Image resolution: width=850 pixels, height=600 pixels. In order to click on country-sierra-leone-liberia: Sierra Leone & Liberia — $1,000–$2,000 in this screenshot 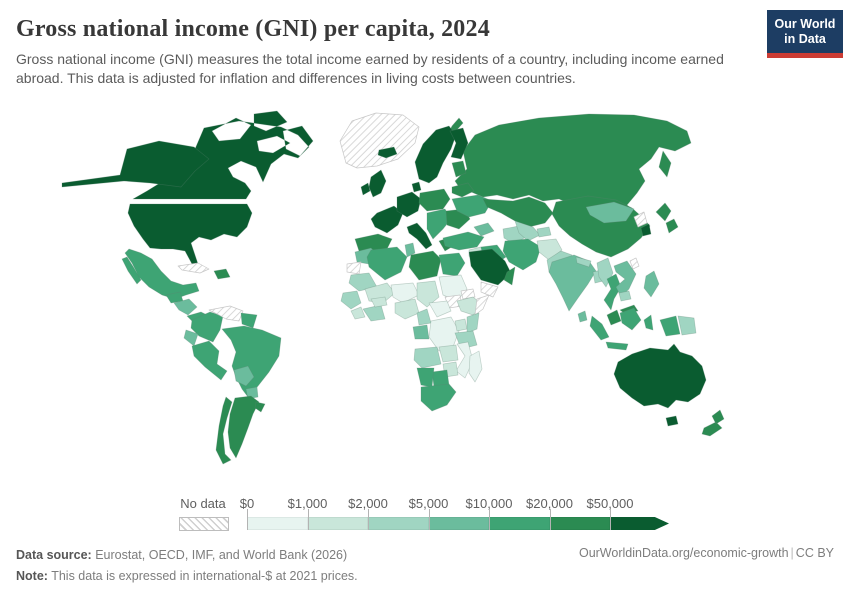, I will do `click(358, 313)`.